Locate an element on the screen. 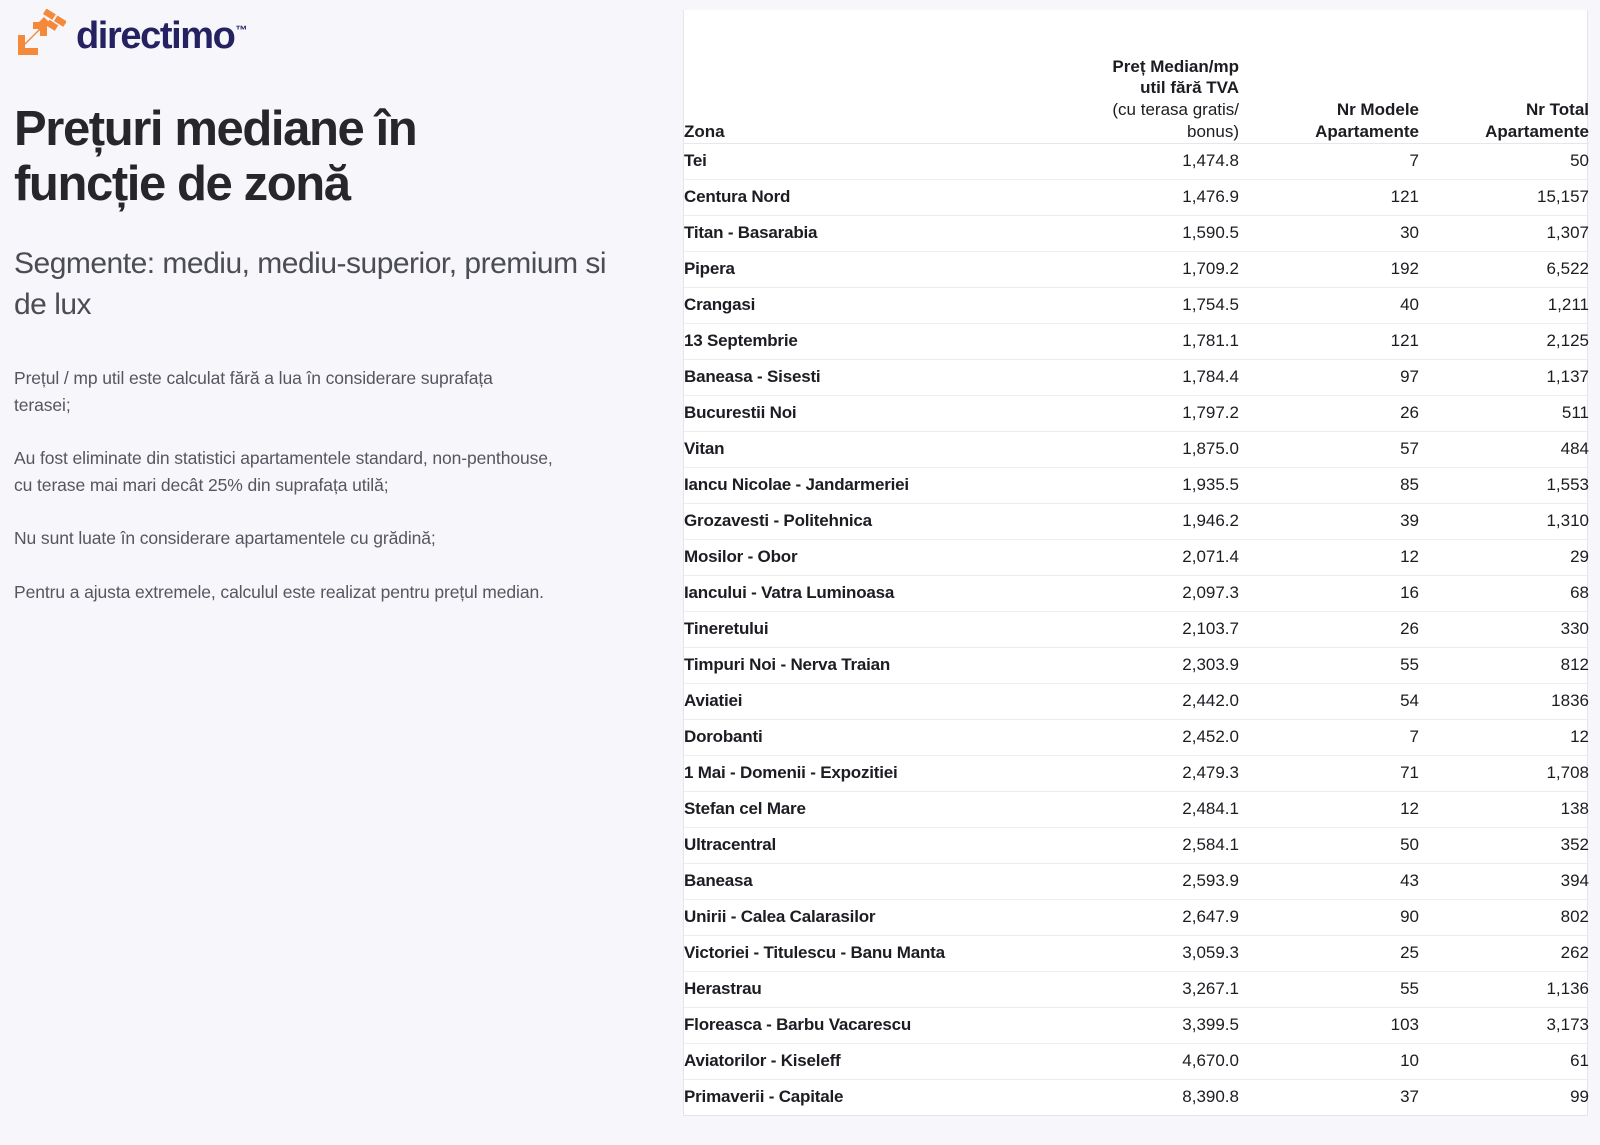 The image size is (1600, 1145). table-row: Mosilor - Obor 2,071.4 12 29 is located at coordinates (1136, 557).